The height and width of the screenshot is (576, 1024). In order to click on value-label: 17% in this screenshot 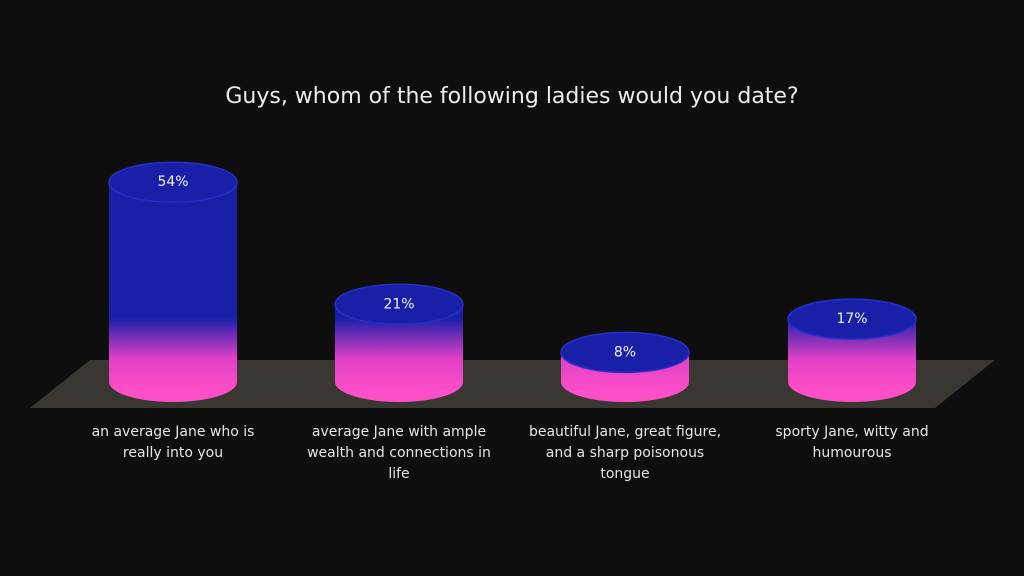, I will do `click(851, 319)`.